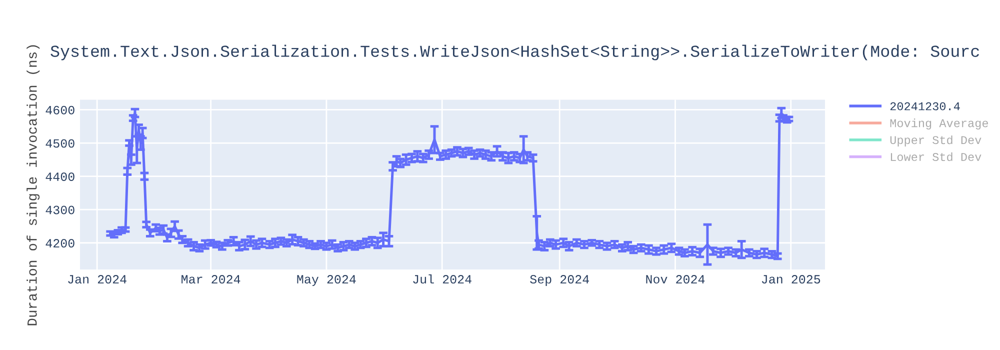  I want to click on x-tick-label: May 2024, so click(326, 280).